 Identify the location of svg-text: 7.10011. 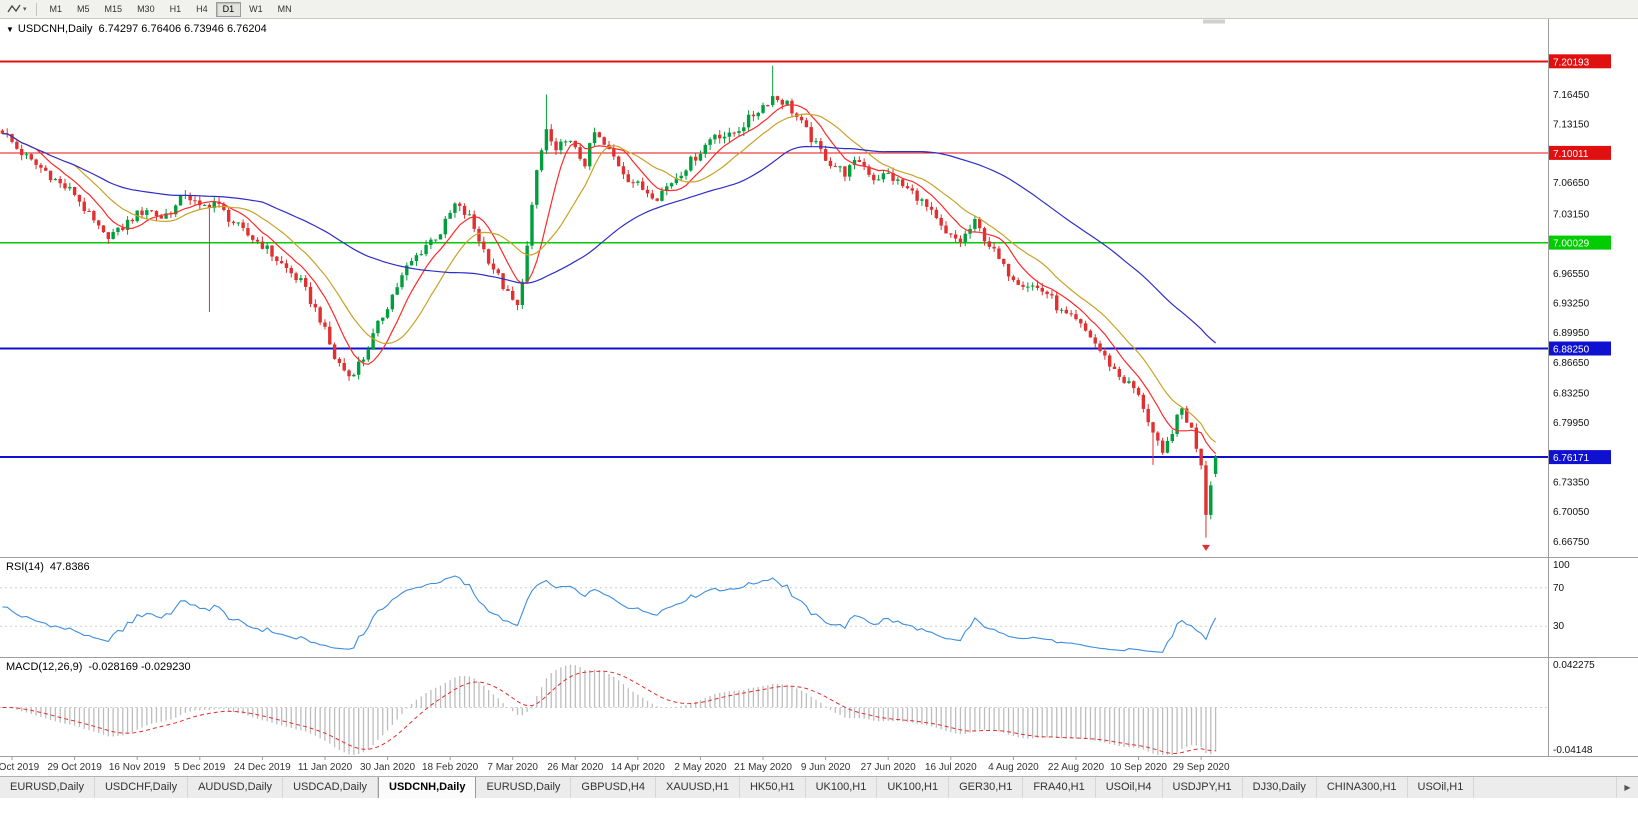
(1571, 154).